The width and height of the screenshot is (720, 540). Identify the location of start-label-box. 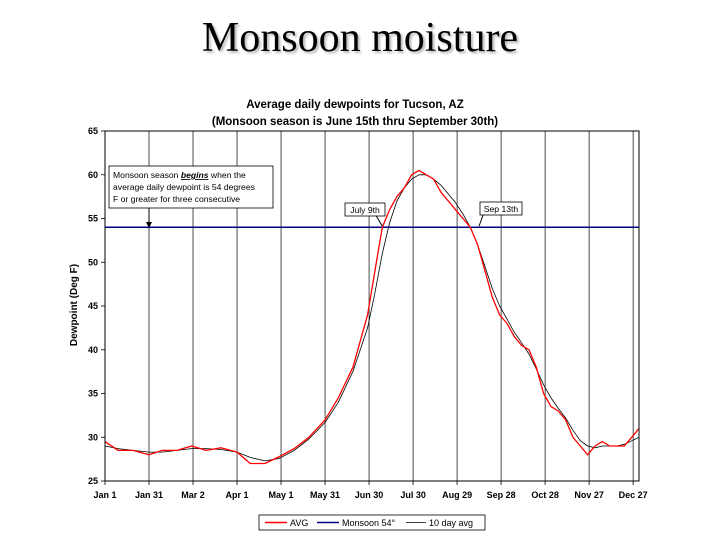
(365, 209).